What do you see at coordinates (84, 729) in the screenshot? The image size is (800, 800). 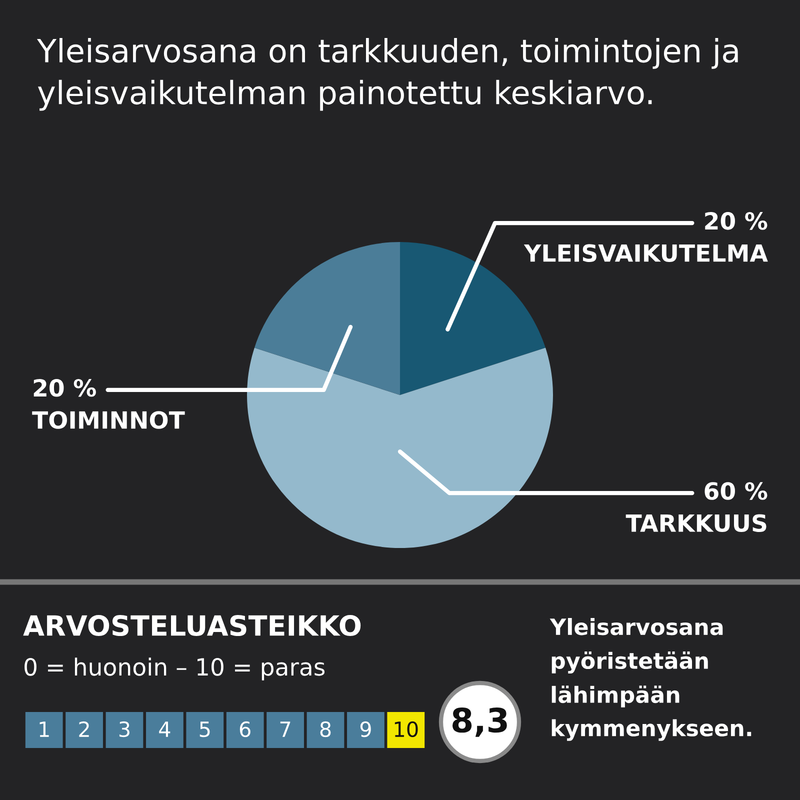 I see `x-tick-label: 2` at bounding box center [84, 729].